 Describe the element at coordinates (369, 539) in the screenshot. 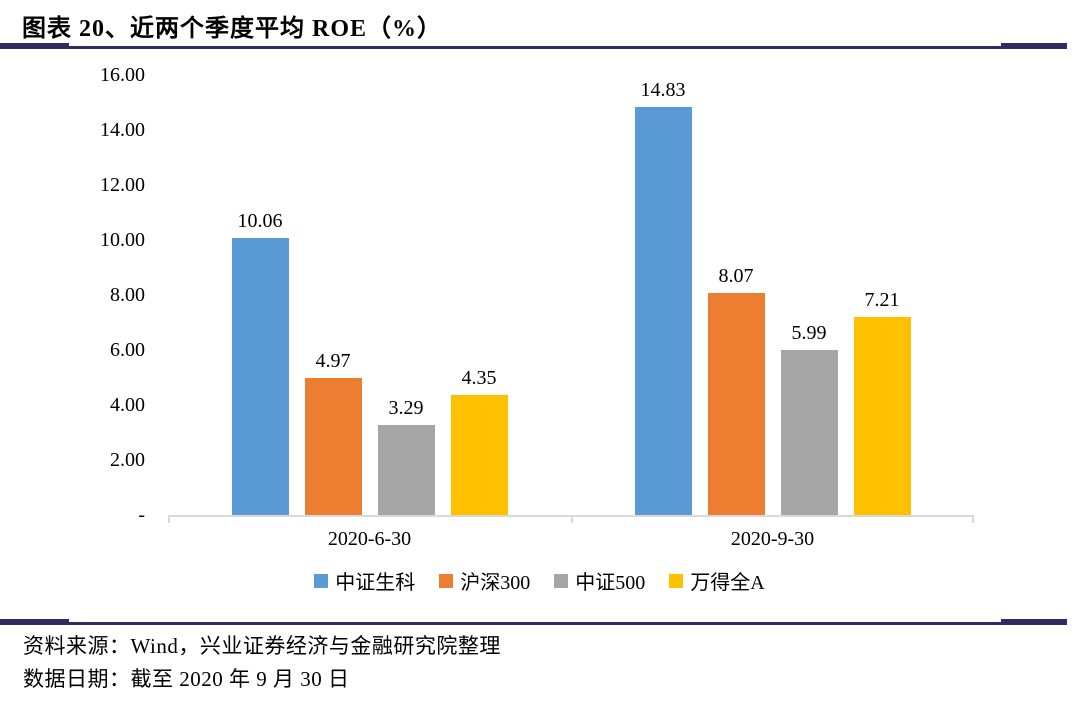

I see `x-axis-category-label: 2020-6-30` at that location.